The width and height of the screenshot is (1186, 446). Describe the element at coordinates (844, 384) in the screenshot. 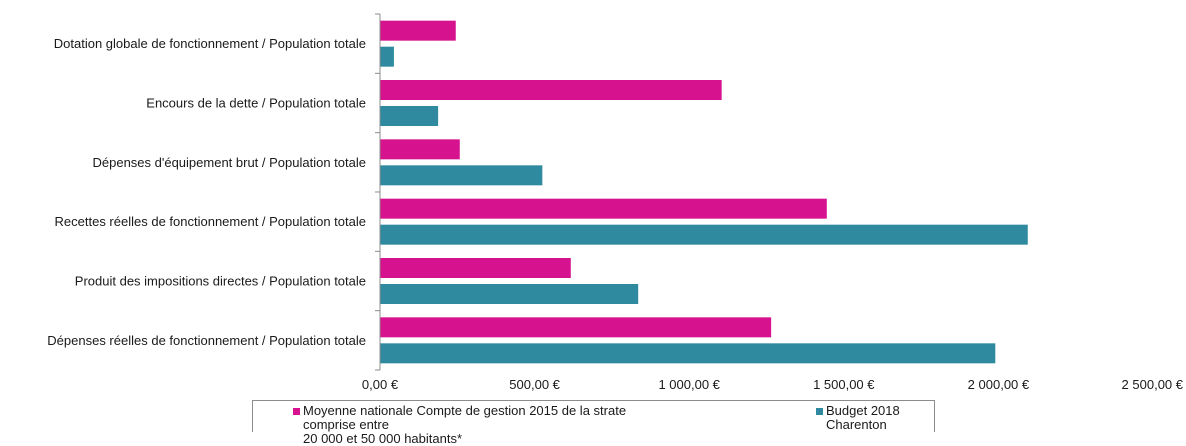

I see `x-tick-label: 1 500,00 €` at that location.